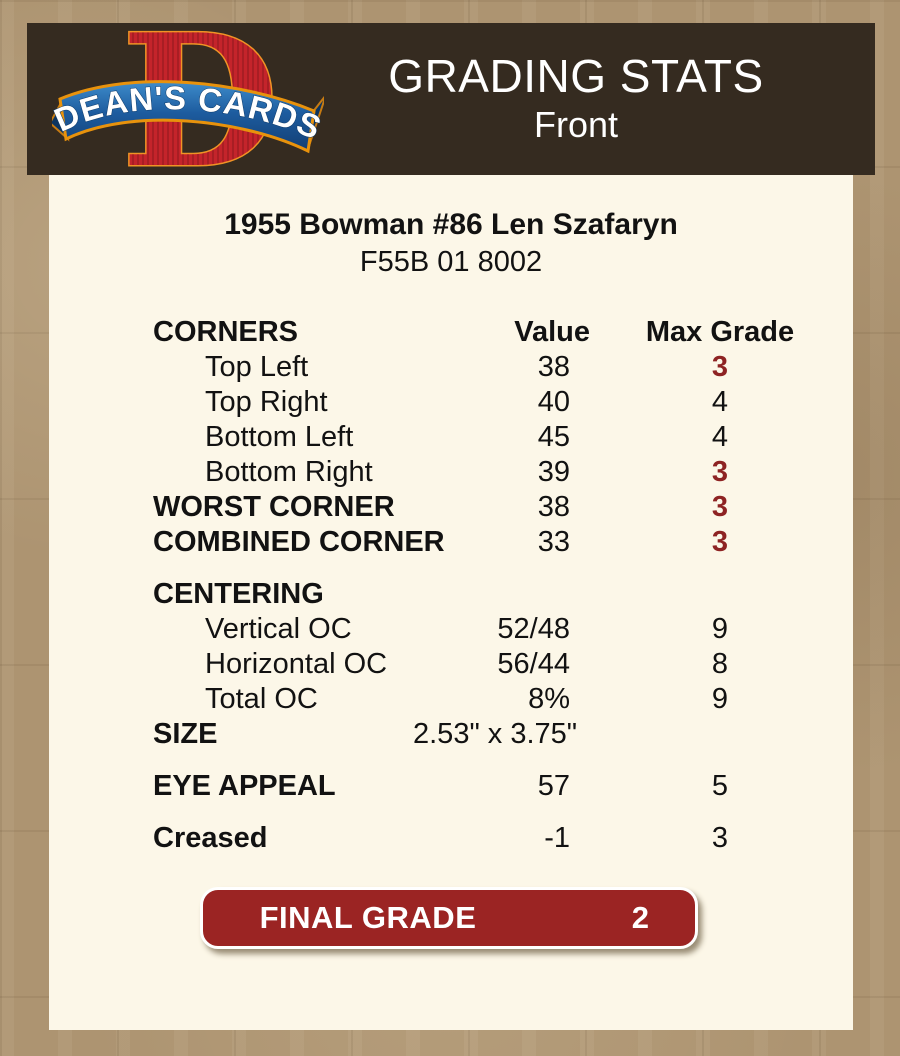 Image resolution: width=900 pixels, height=1056 pixels. What do you see at coordinates (495, 734) in the screenshot?
I see `row-value: 2.53" x 3.75"` at bounding box center [495, 734].